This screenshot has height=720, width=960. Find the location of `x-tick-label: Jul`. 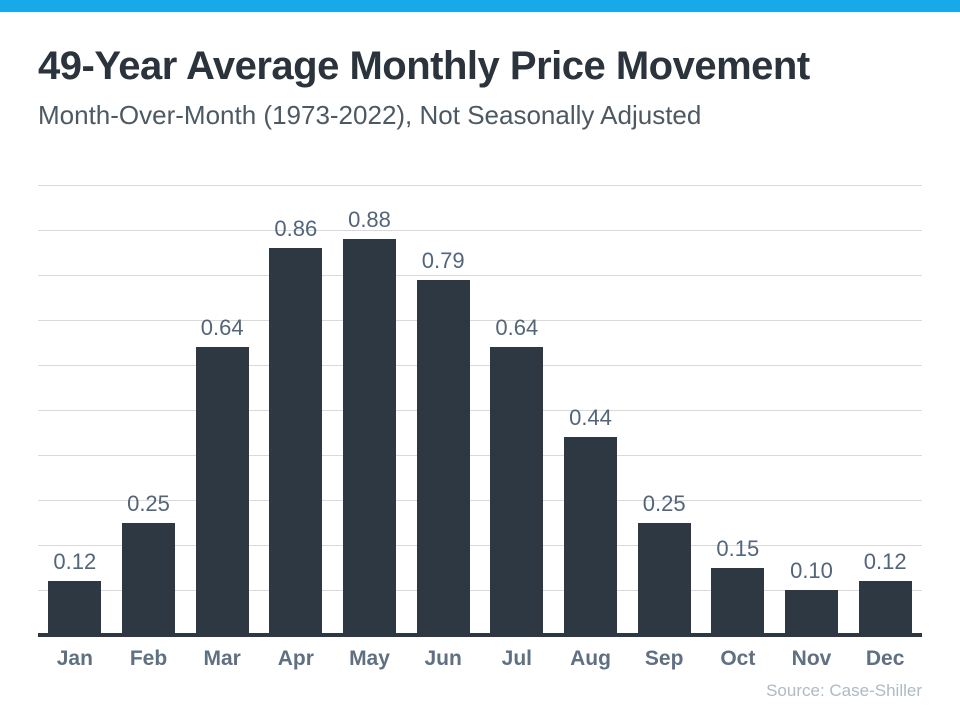

x-tick-label: Jul is located at coordinates (516, 658).